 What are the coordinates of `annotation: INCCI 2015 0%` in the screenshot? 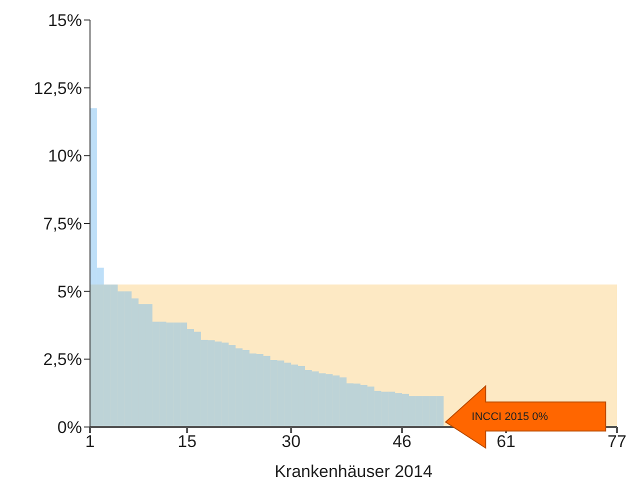 It's located at (510, 417).